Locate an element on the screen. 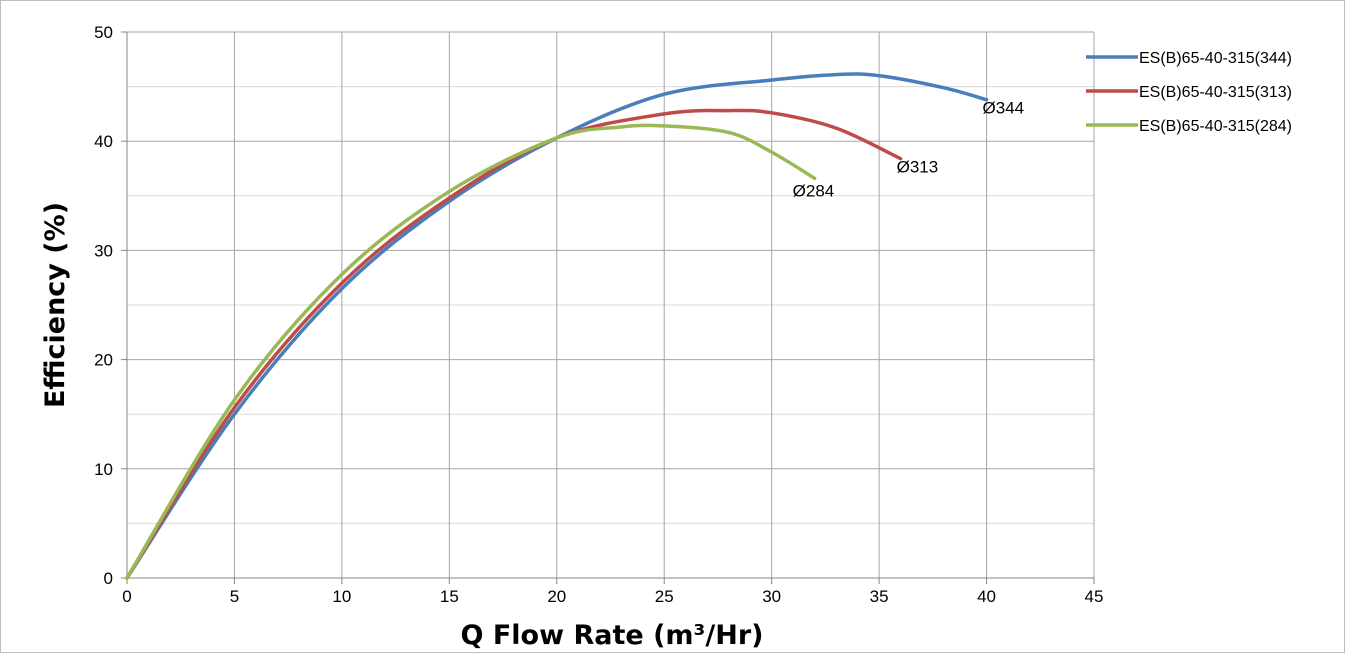 The image size is (1347, 655). x-tick-label: 40 is located at coordinates (986, 596).